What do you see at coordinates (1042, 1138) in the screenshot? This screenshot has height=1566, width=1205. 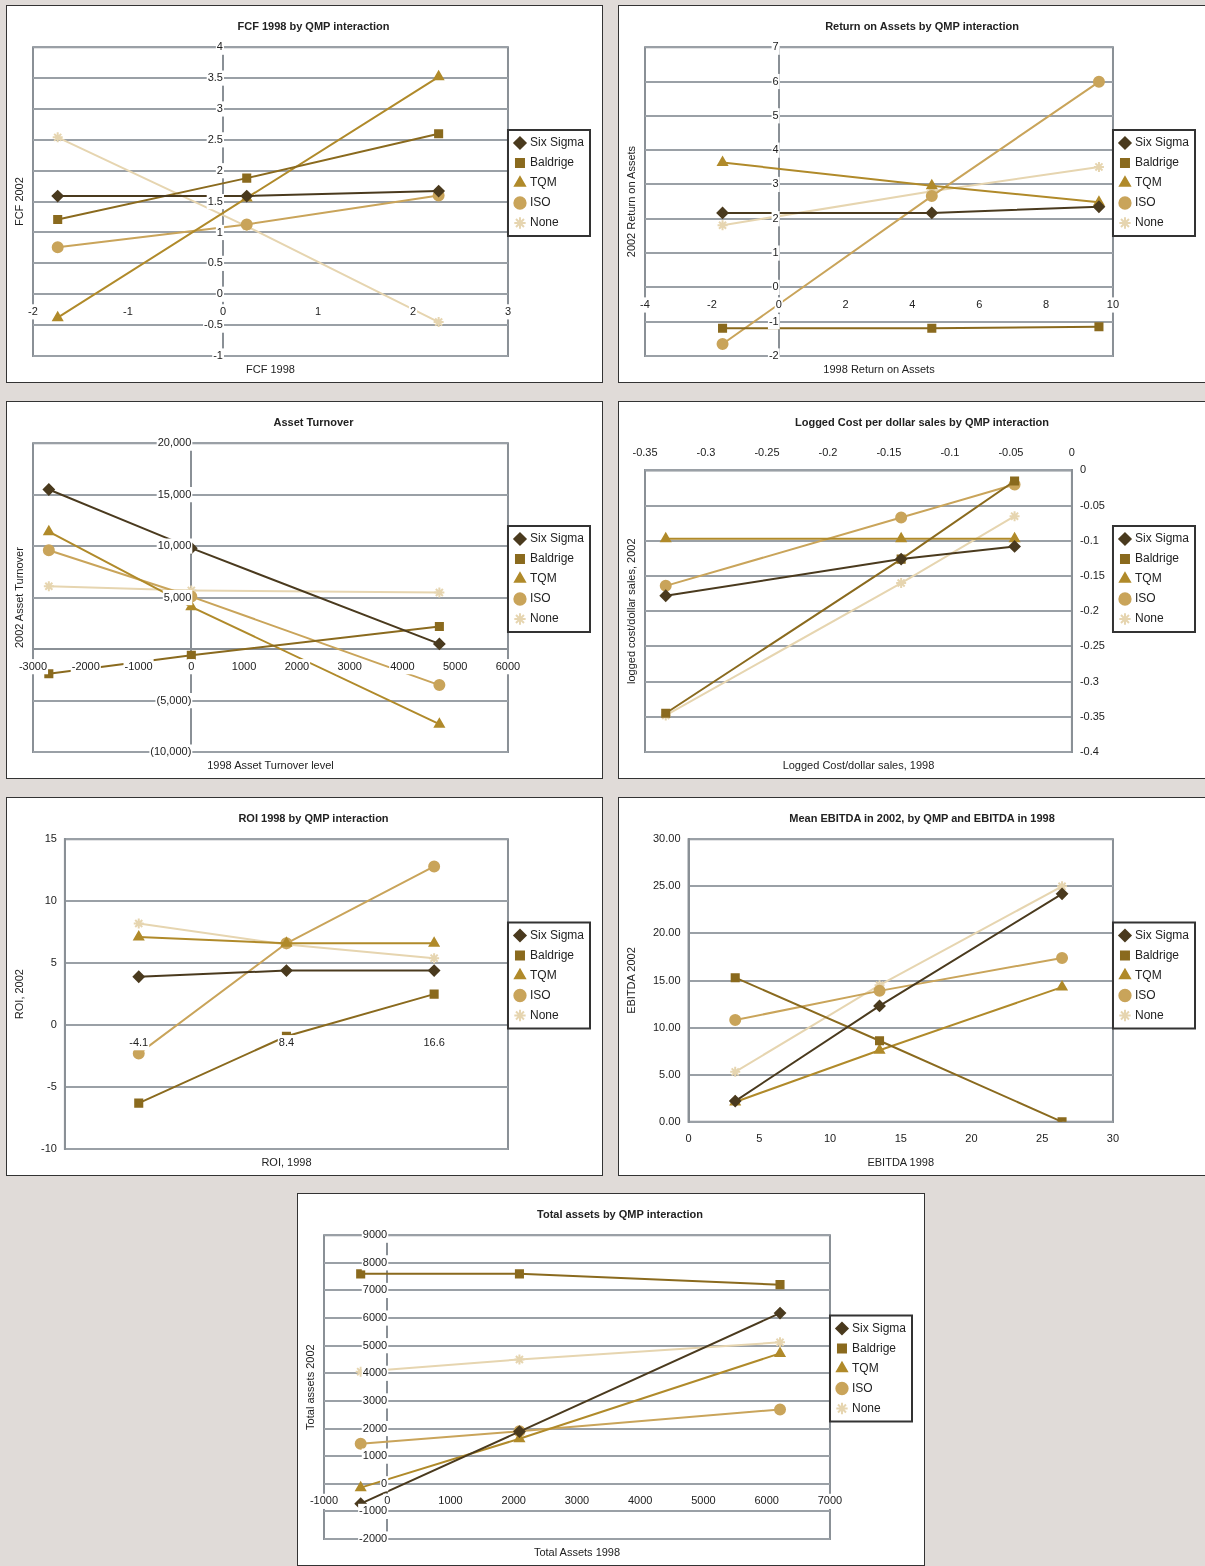 I see `x-tick-label: 25` at bounding box center [1042, 1138].